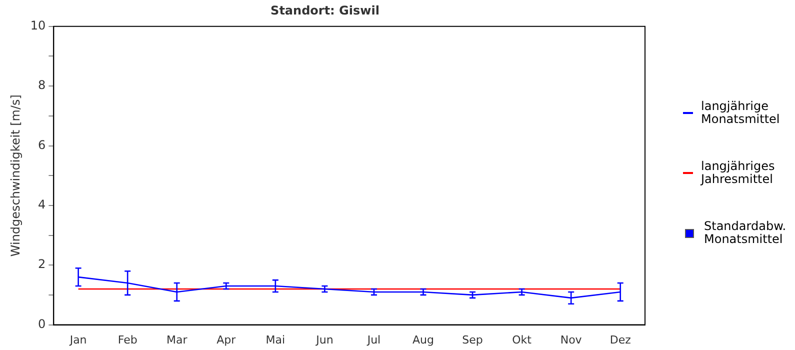  I want to click on x-tick-label: Okt, so click(522, 339).